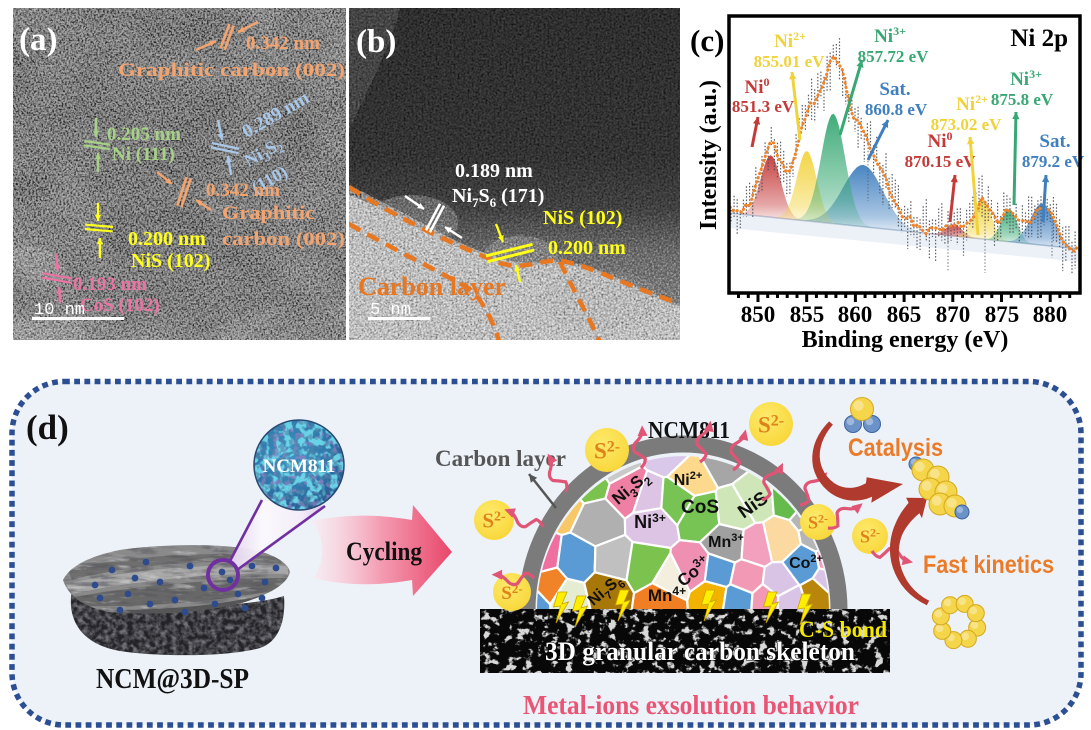 Image resolution: width=1091 pixels, height=730 pixels. I want to click on svg-text: (d), so click(47, 427).